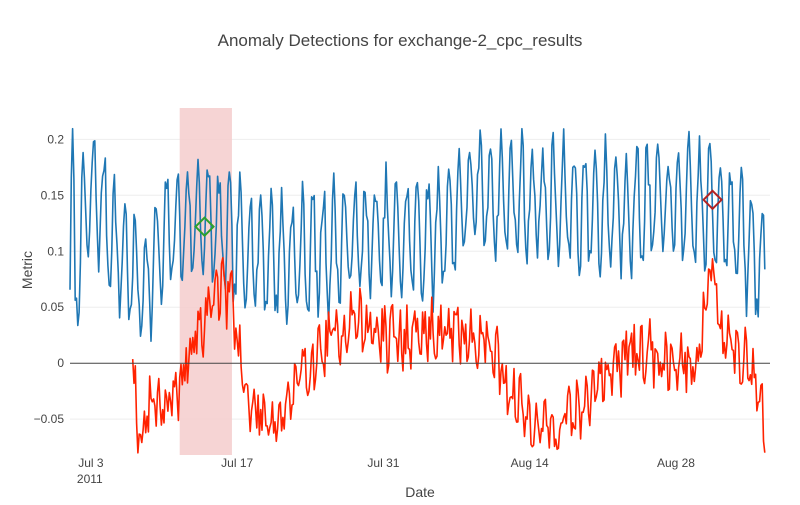 The height and width of the screenshot is (505, 800). I want to click on y-tick-label: 0, so click(60, 363).